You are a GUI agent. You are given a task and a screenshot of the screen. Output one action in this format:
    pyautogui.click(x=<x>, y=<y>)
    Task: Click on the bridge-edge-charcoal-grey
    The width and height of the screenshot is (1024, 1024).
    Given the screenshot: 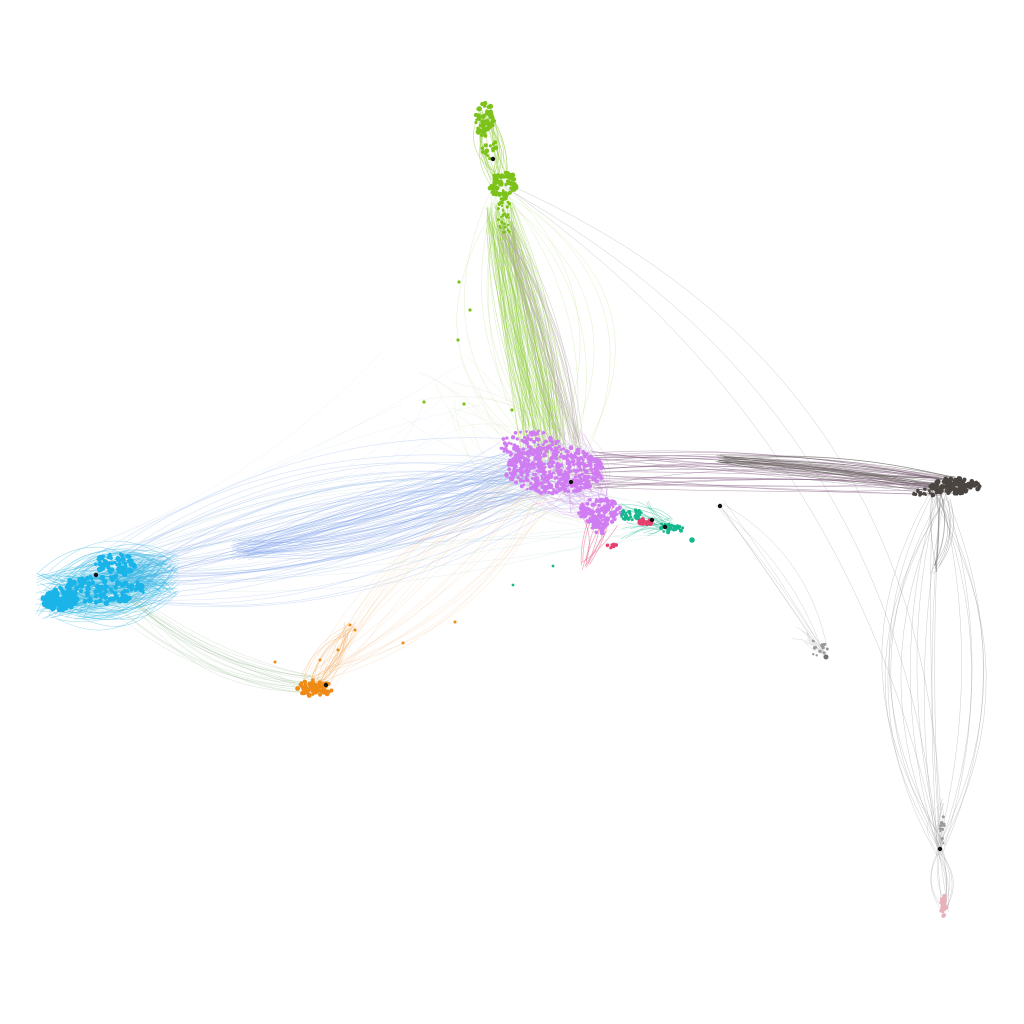 What is the action you would take?
    pyautogui.click(x=930, y=671)
    